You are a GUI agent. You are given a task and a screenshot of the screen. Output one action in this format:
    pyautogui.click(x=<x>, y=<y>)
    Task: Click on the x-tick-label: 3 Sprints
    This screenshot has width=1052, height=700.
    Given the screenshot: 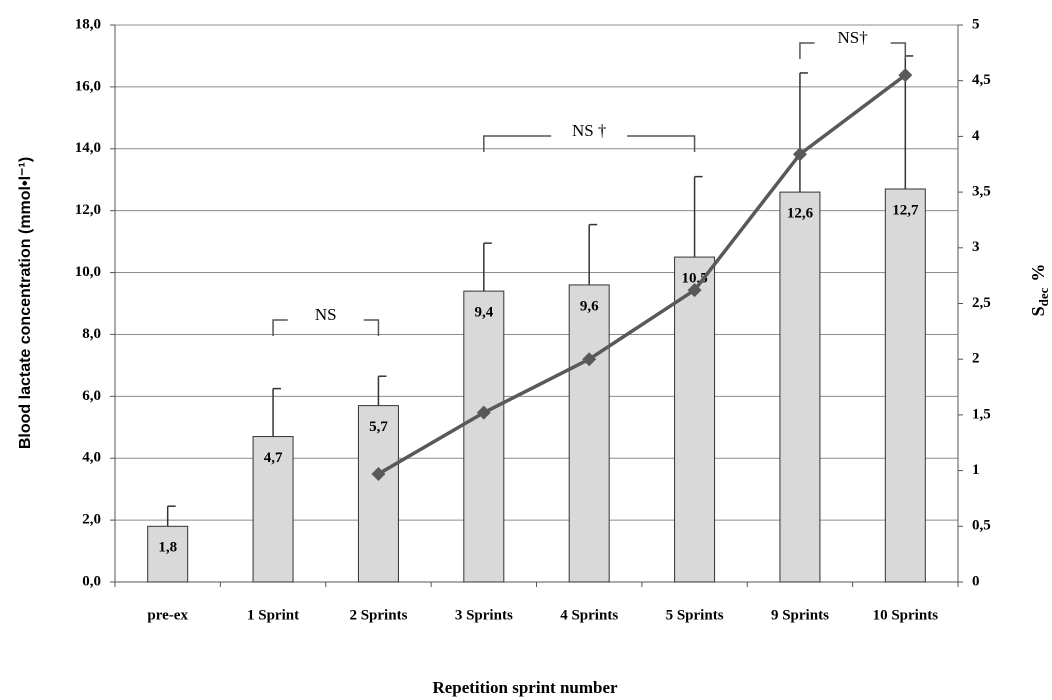 What is the action you would take?
    pyautogui.click(x=484, y=615)
    